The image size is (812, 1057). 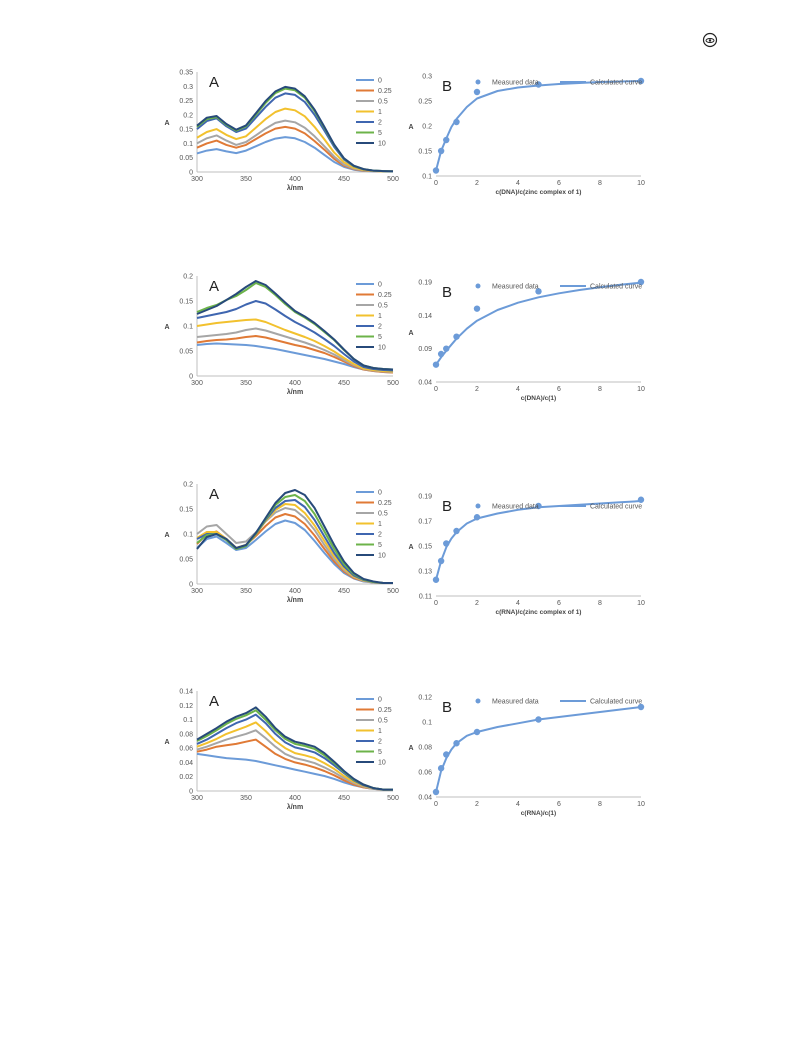 I want to click on legend-marker, so click(x=478, y=82).